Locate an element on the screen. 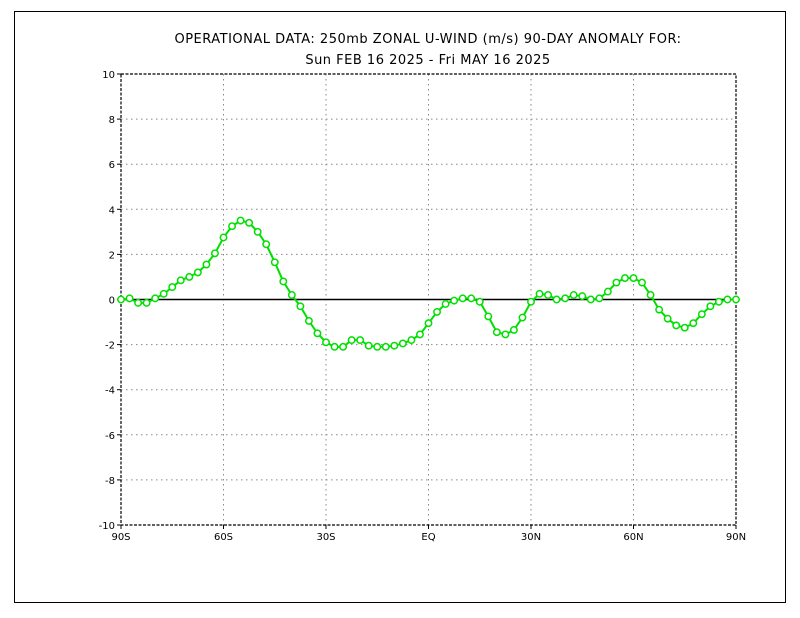 The height and width of the screenshot is (618, 800). y-tick-label: 4 is located at coordinates (112, 210).